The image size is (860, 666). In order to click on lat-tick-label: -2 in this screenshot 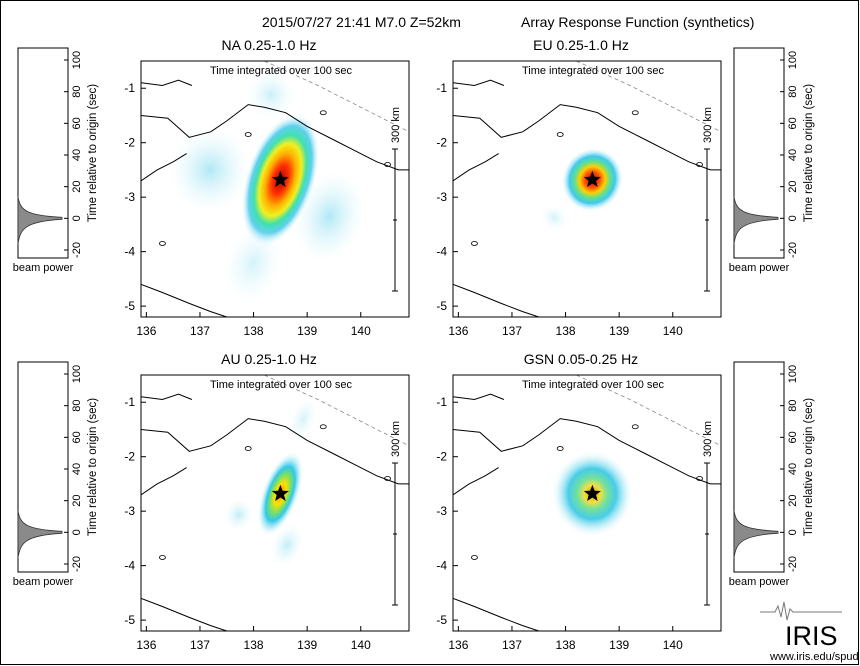, I will do `click(129, 143)`.